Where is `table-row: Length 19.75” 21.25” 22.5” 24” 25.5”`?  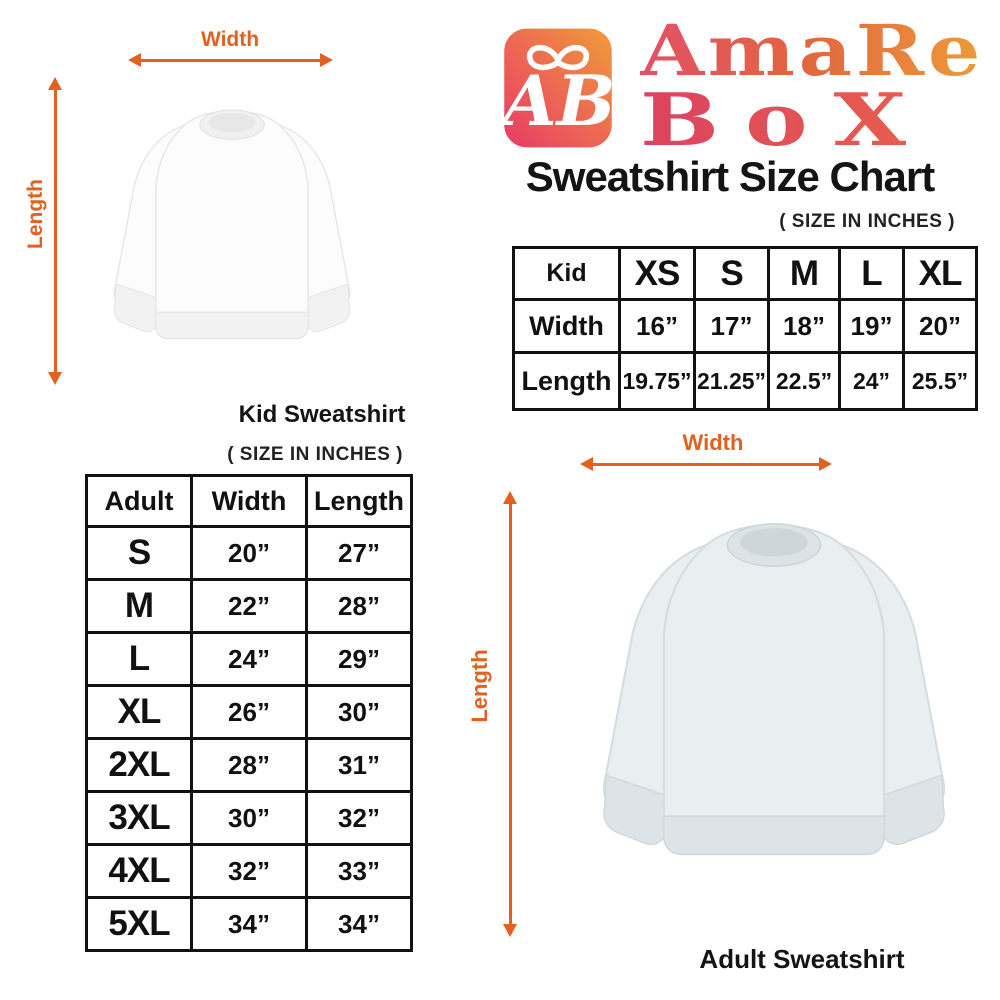
table-row: Length 19.75” 21.25” 22.5” 24” 25.5” is located at coordinates (745, 381).